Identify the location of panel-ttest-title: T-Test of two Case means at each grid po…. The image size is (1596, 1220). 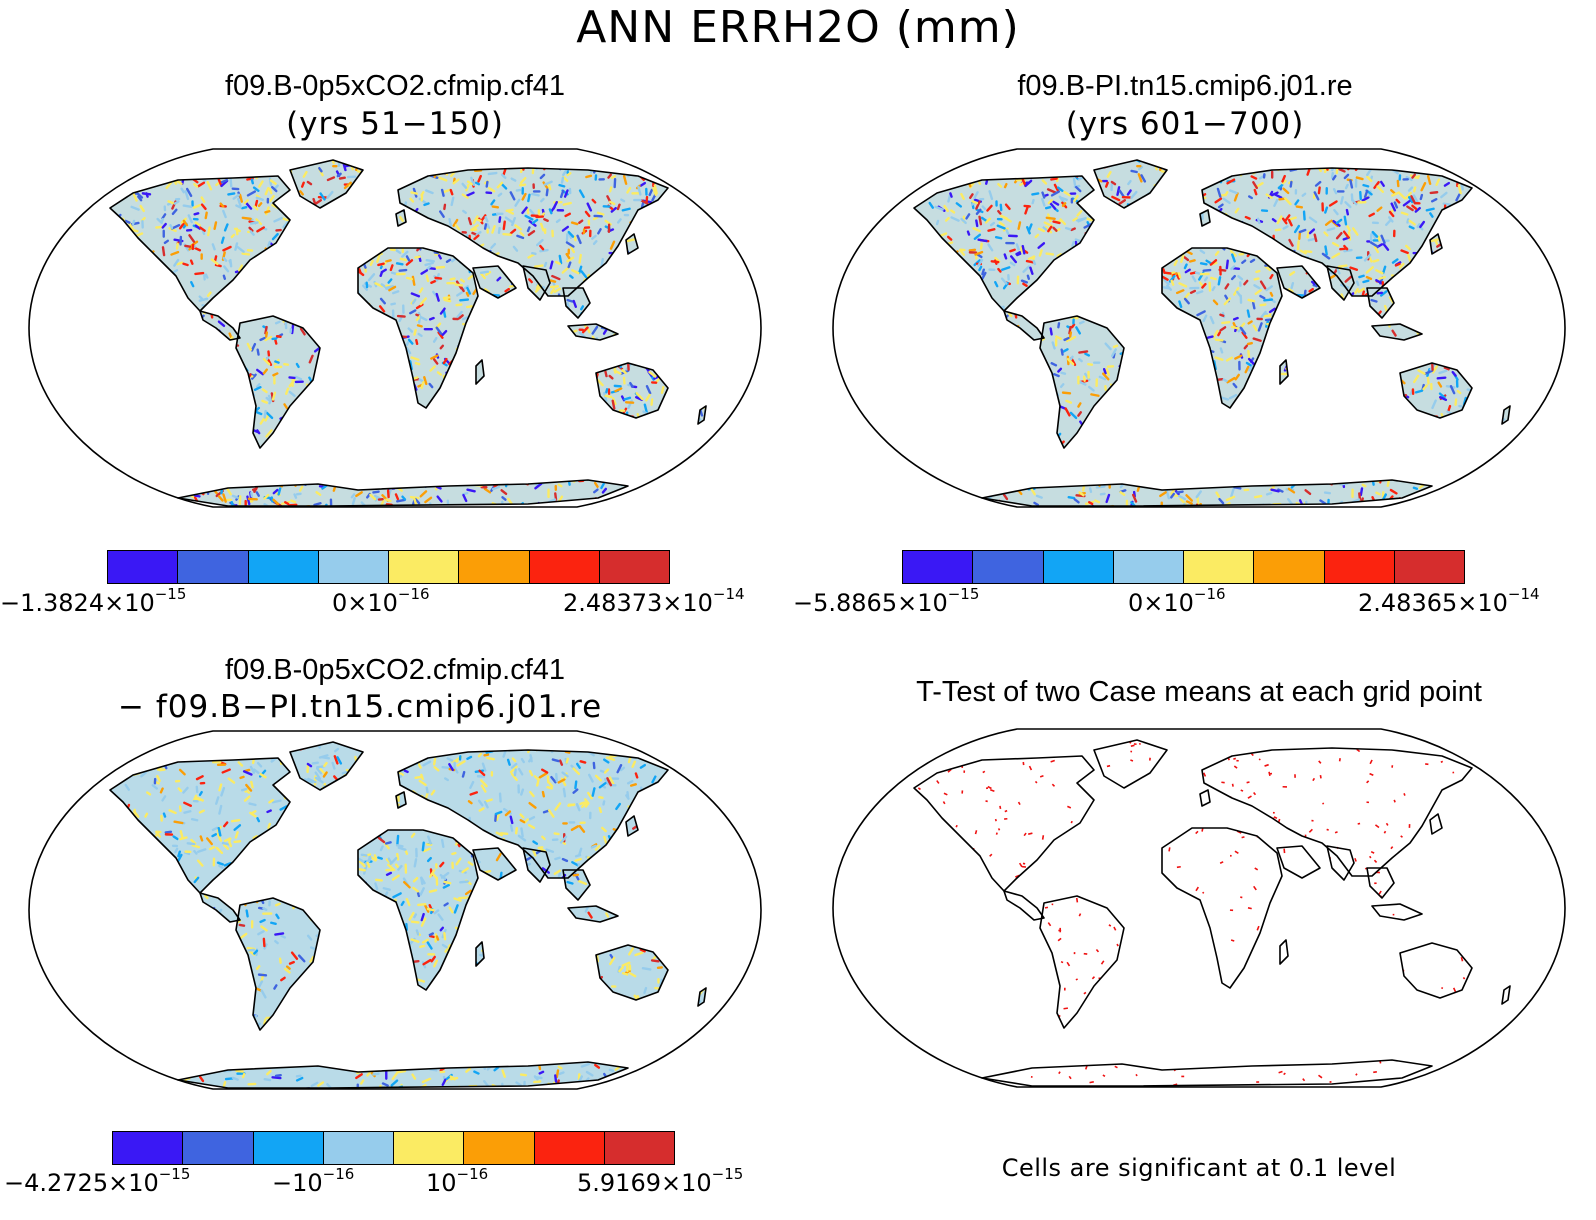
(1199, 692).